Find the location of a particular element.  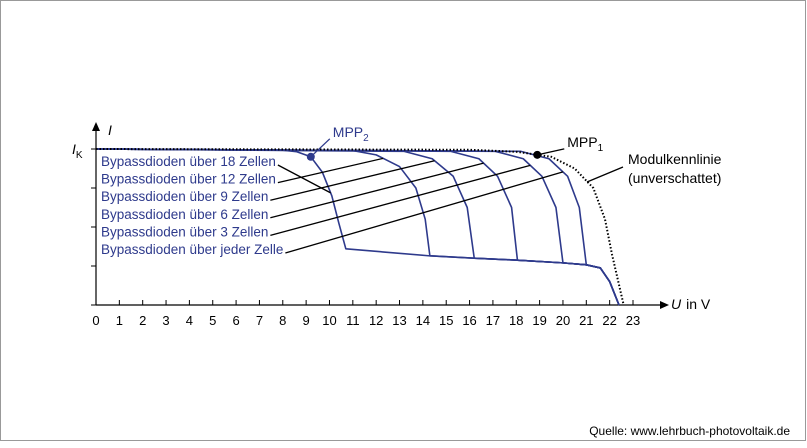

curve-label: Bypassdioden über 12 Zellen is located at coordinates (188, 179).